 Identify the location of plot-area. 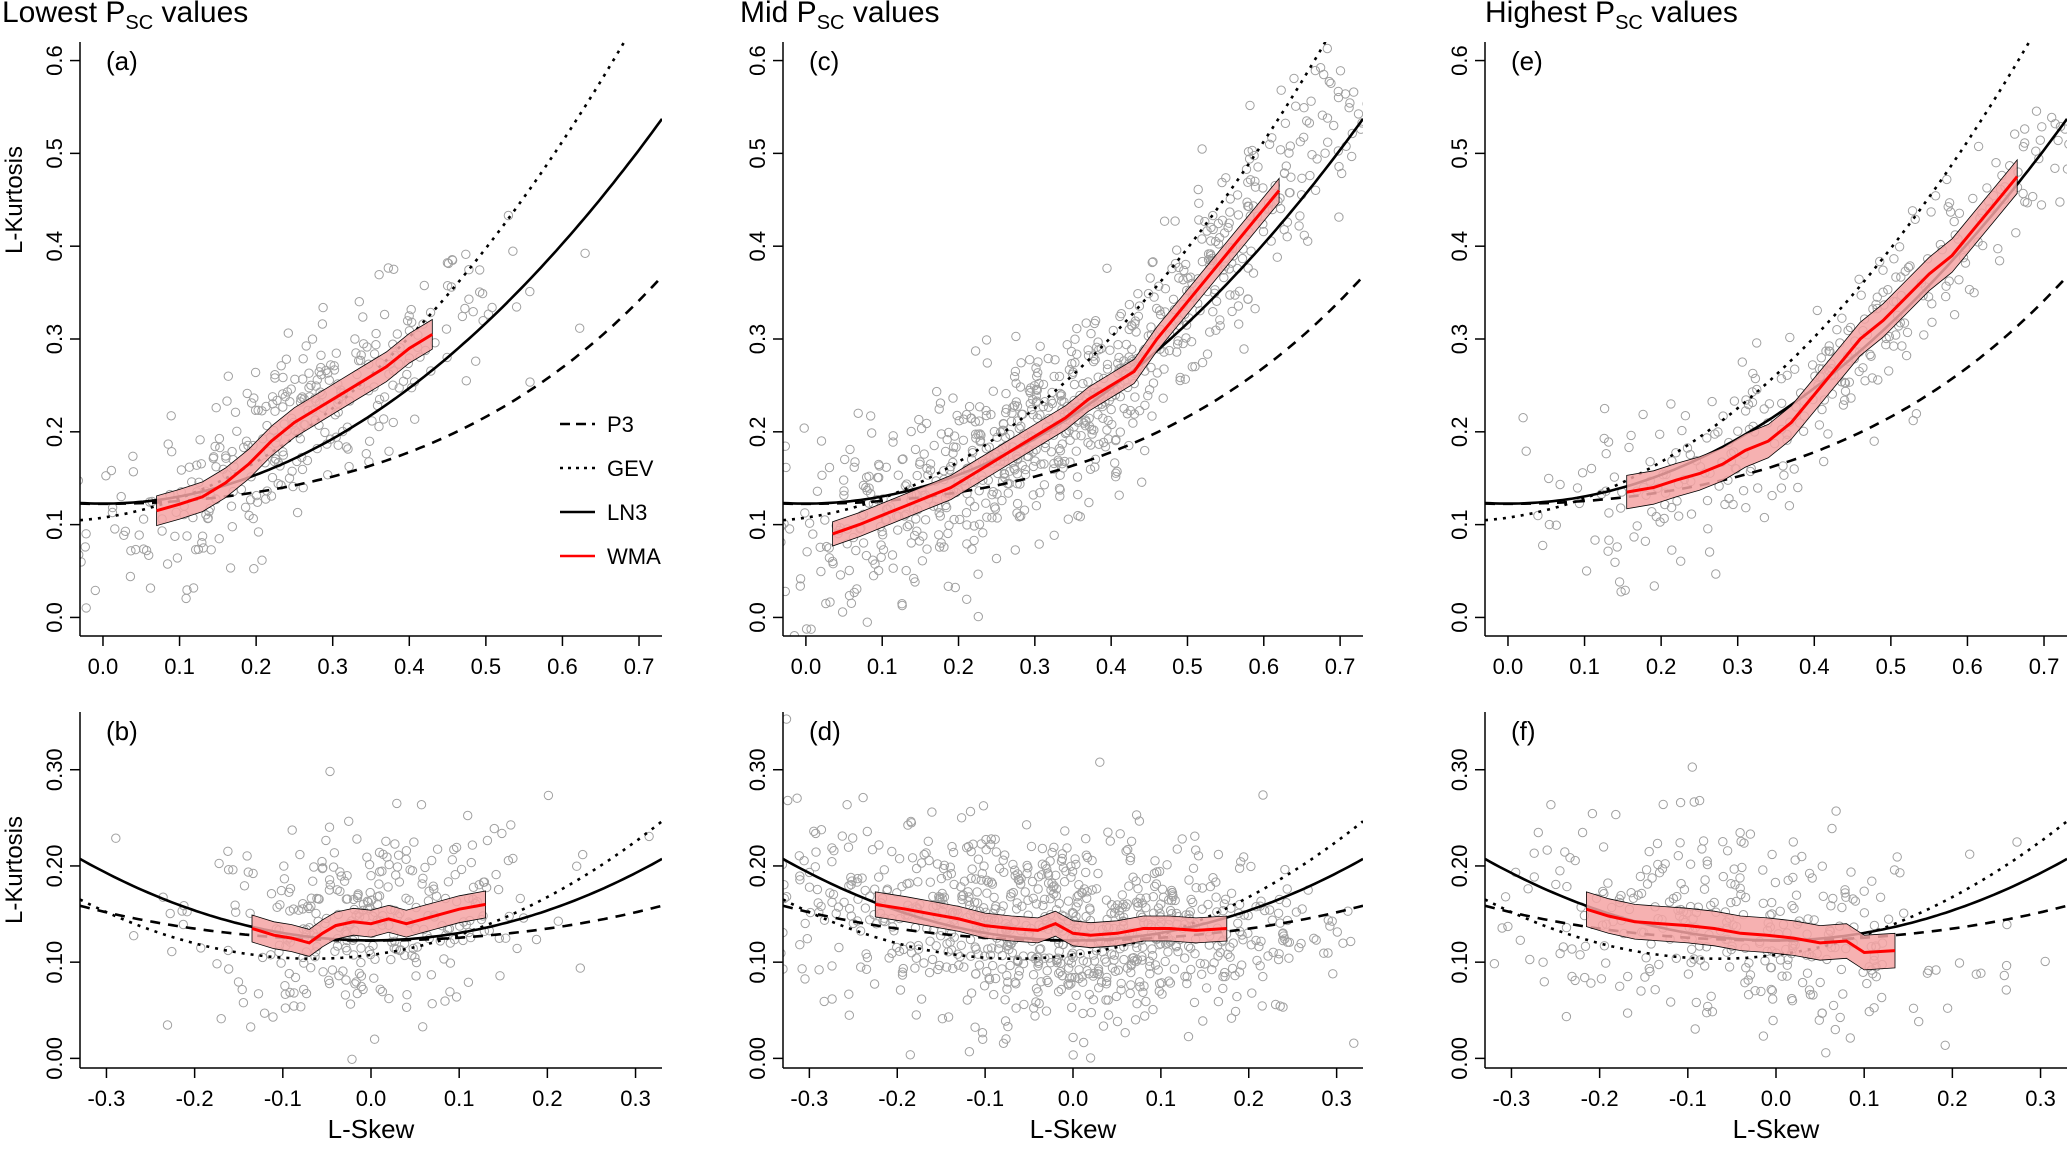
(1078, 891).